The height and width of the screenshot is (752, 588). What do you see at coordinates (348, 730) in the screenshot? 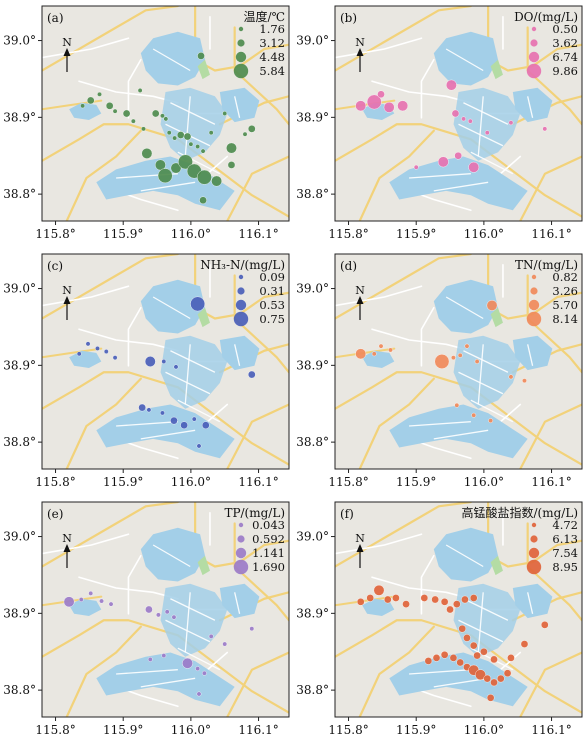
I see `x-tick-label: 115.8°` at bounding box center [348, 730].